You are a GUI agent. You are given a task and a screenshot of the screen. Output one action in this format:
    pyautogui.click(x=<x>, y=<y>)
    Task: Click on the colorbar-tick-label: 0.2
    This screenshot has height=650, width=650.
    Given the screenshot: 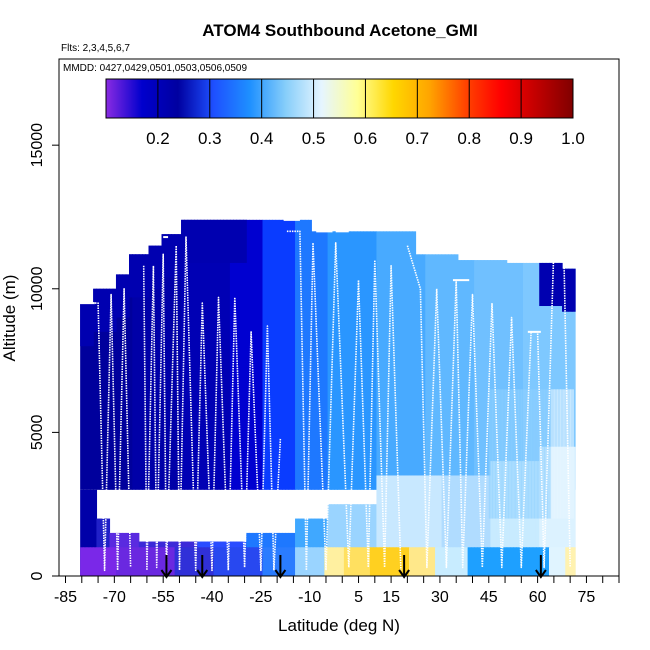 What is the action you would take?
    pyautogui.click(x=158, y=138)
    